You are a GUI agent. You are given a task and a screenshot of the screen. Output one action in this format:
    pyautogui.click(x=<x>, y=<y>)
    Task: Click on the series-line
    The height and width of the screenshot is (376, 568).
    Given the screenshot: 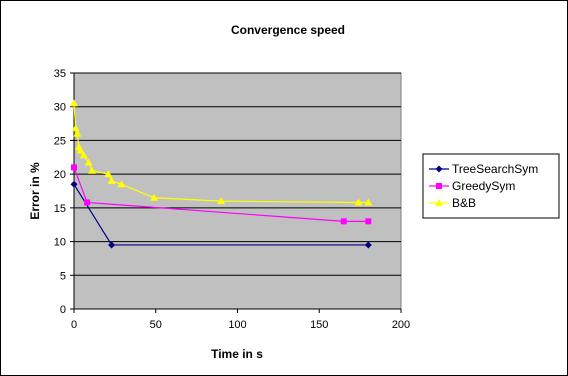 What is the action you would take?
    pyautogui.click(x=221, y=194)
    